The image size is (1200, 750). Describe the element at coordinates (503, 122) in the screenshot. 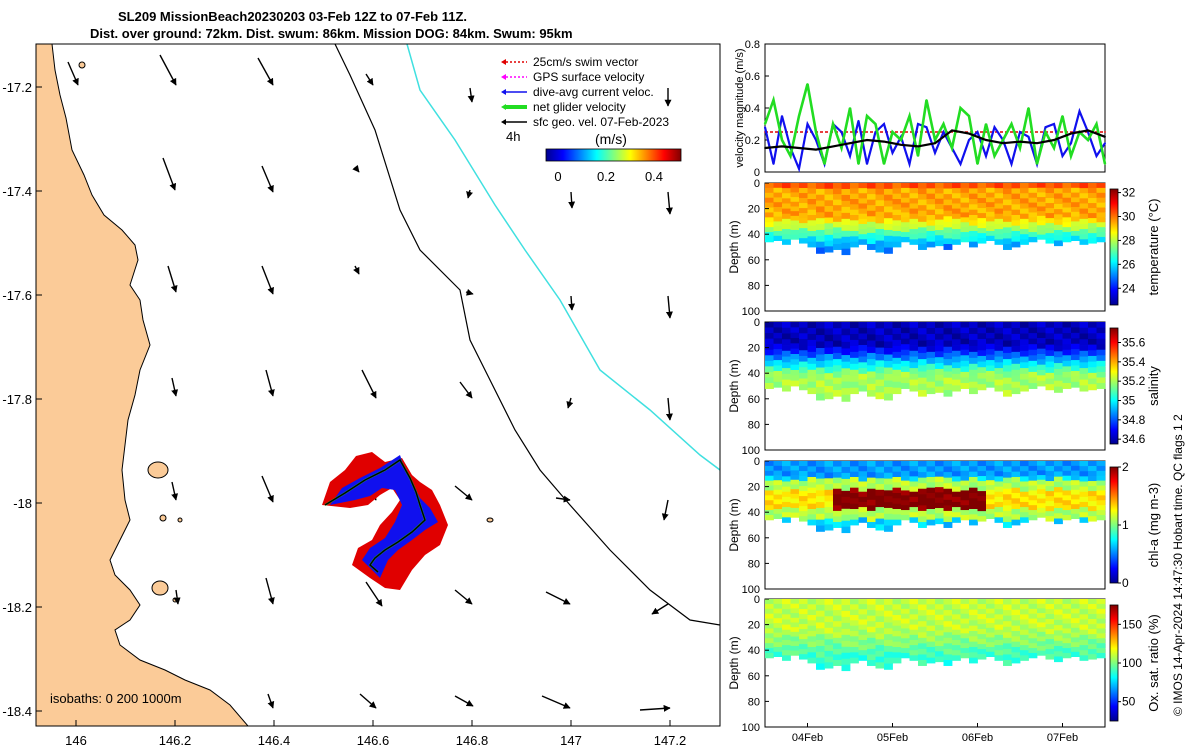

I see `legend-arrowhead` at that location.